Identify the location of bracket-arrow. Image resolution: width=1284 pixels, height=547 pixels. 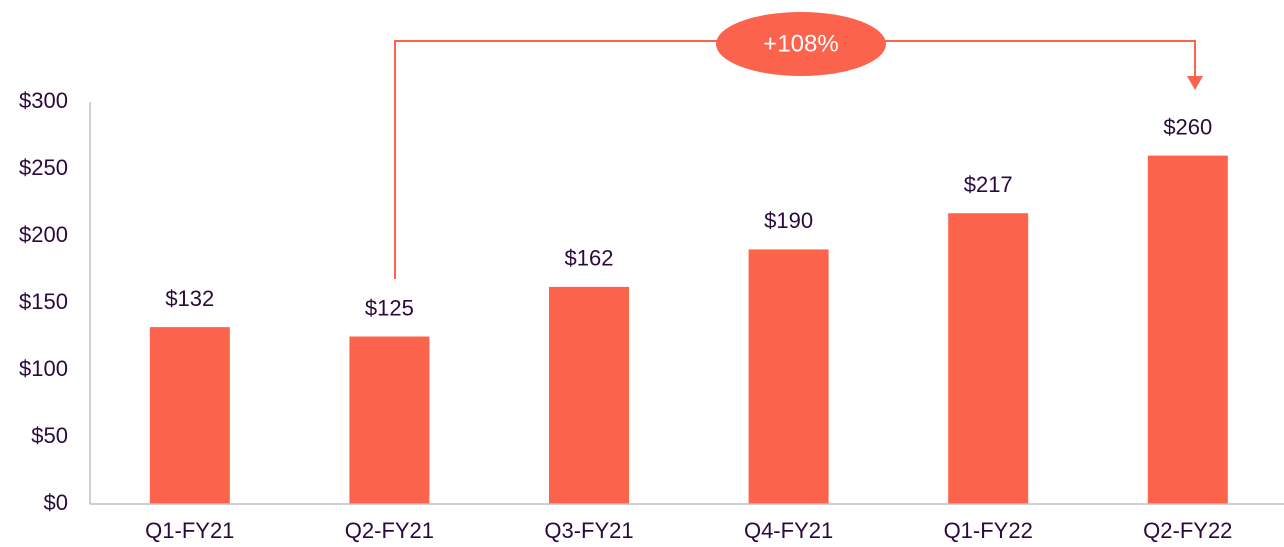
(1195, 83).